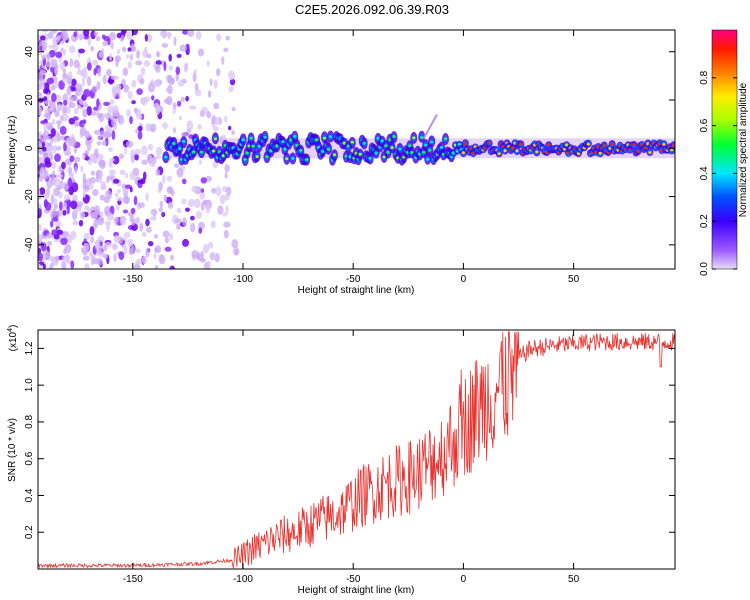 The width and height of the screenshot is (750, 600). I want to click on colorbar-tick-label: 0.6, so click(704, 125).